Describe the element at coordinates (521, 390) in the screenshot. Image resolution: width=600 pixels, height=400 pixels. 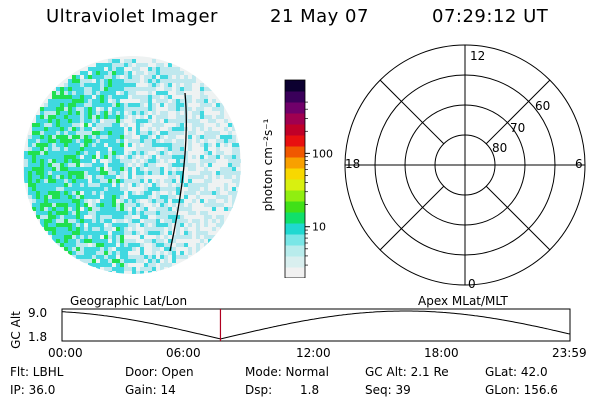
I see `glon-field: GLon: 156.6` at that location.